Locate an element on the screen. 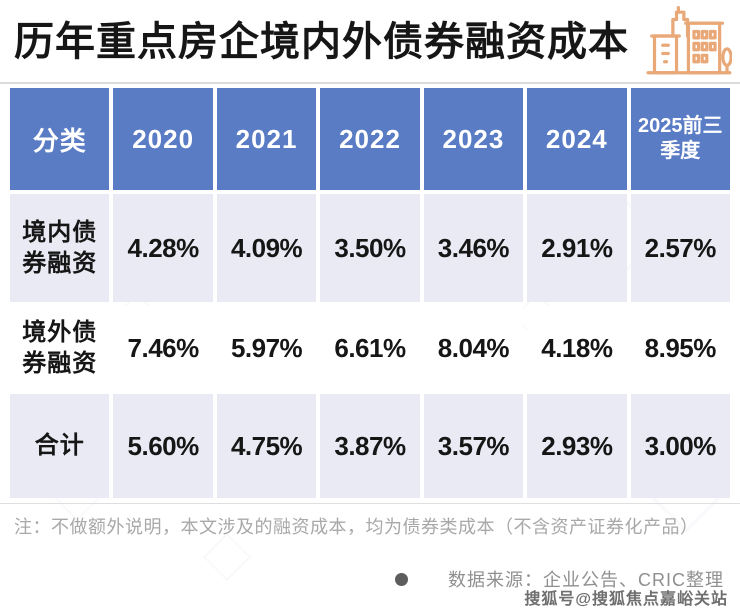  value-cell: 6.61% is located at coordinates (370, 348).